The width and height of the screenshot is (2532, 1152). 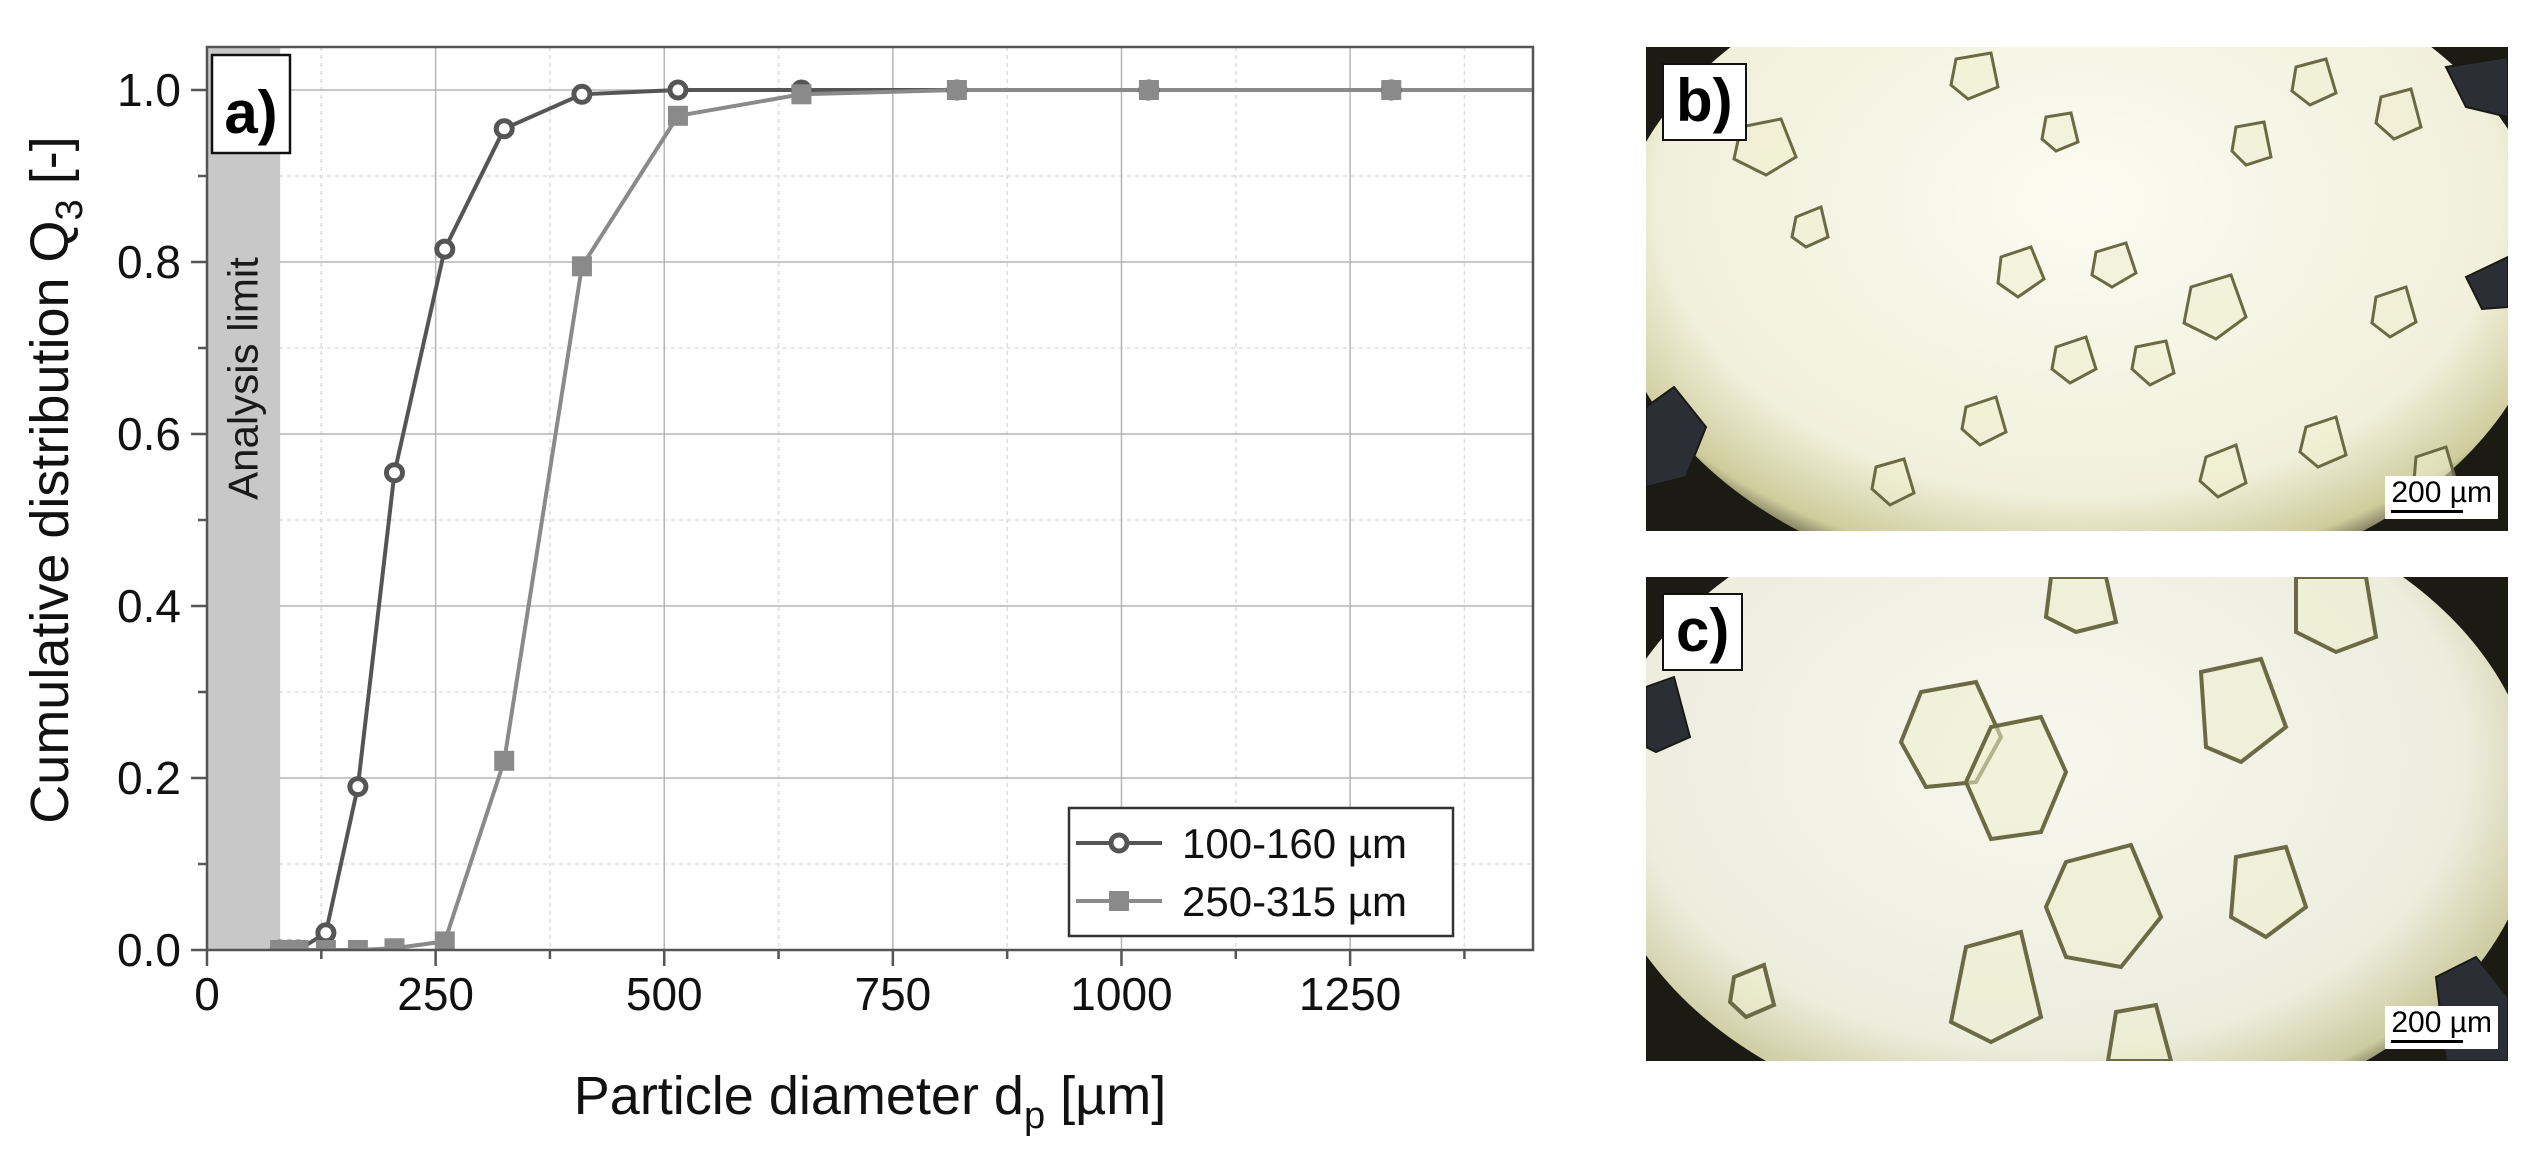 What do you see at coordinates (149, 90) in the screenshot?
I see `y-tick-label: 1.0` at bounding box center [149, 90].